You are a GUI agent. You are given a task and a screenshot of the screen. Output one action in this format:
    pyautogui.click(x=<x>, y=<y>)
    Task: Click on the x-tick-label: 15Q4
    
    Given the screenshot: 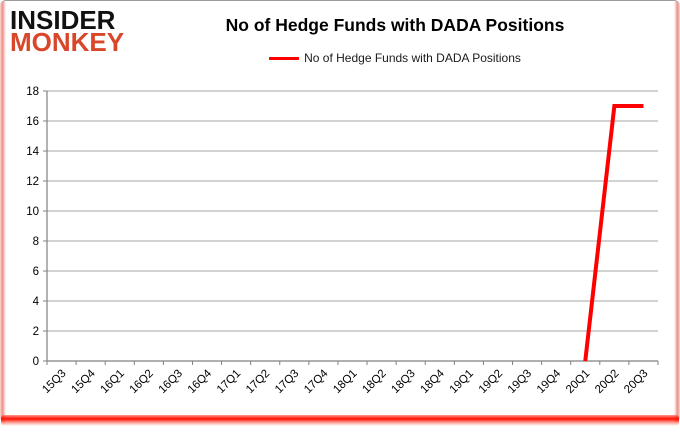 What is the action you would take?
    pyautogui.click(x=83, y=381)
    